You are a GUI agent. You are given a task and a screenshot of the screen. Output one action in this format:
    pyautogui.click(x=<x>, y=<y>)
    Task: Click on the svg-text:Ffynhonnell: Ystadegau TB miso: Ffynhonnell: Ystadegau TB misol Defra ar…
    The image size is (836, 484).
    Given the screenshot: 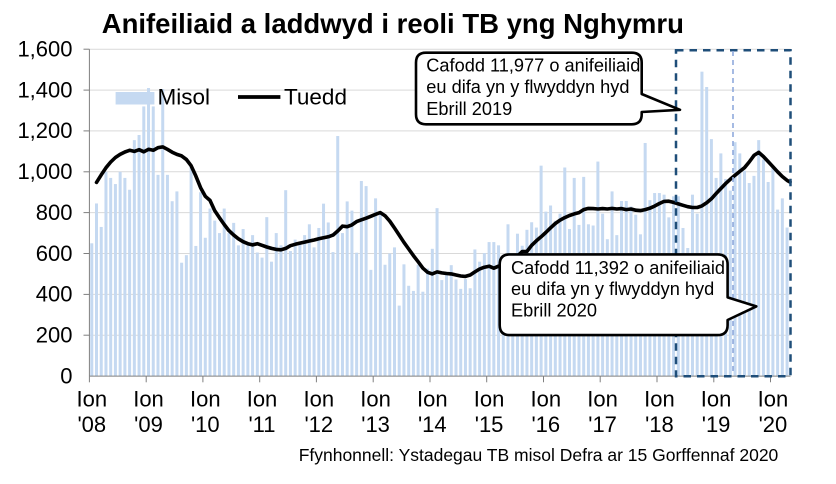 What is the action you would take?
    pyautogui.click(x=539, y=455)
    